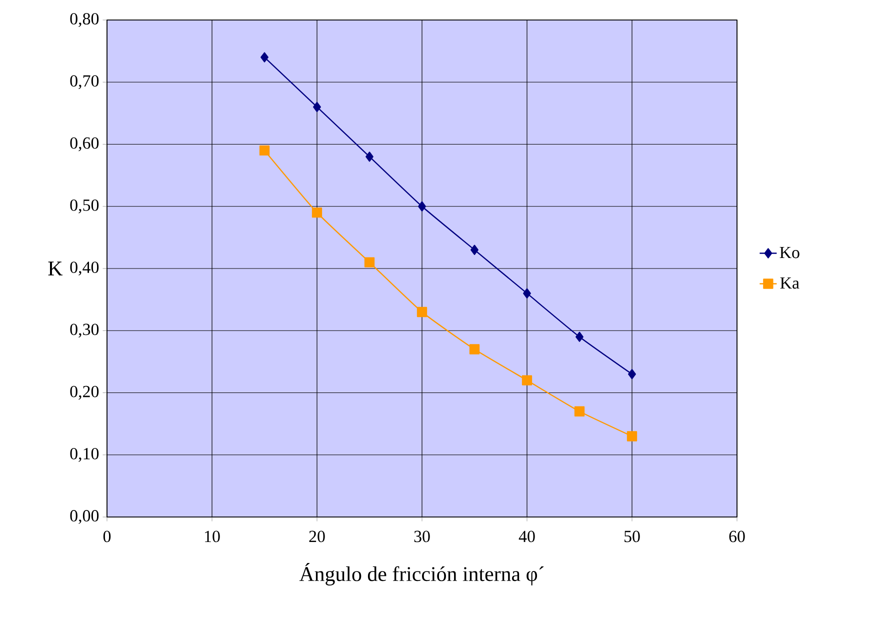 The image size is (870, 633). Describe the element at coordinates (84, 144) in the screenshot. I see `y-tick-label: 0,60` at that location.